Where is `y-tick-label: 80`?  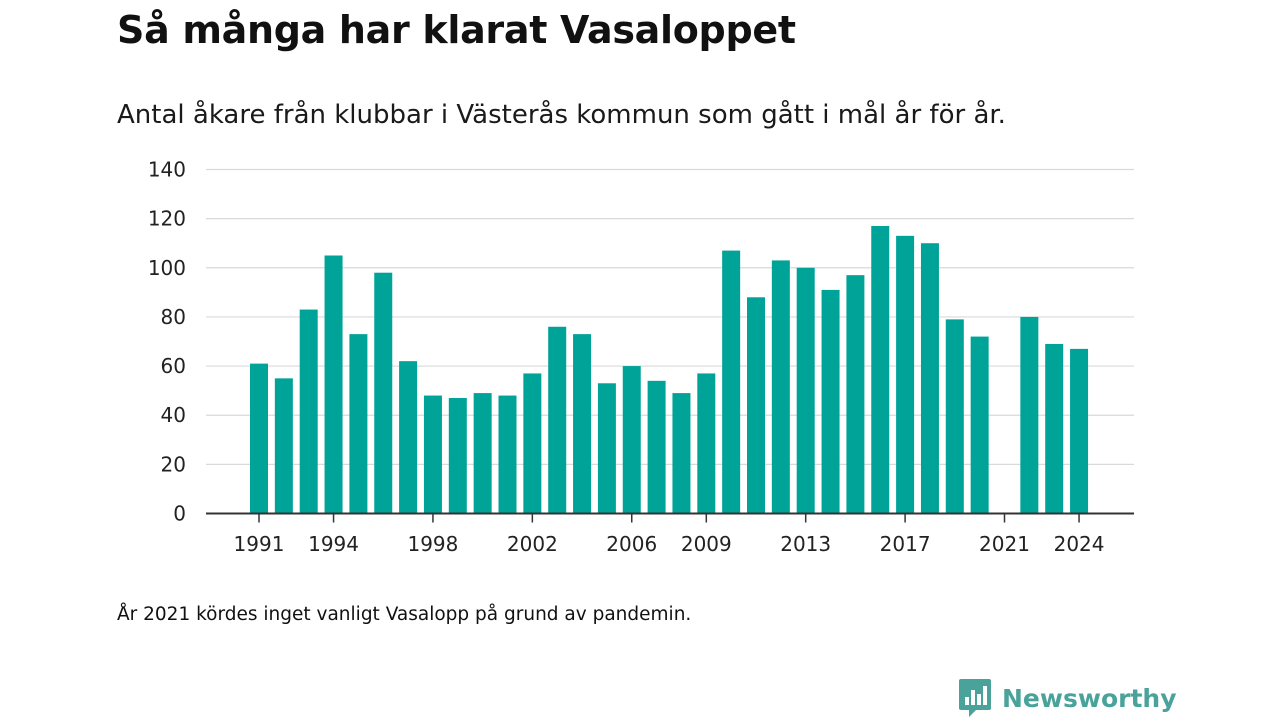 y-tick-label: 80 is located at coordinates (173, 317).